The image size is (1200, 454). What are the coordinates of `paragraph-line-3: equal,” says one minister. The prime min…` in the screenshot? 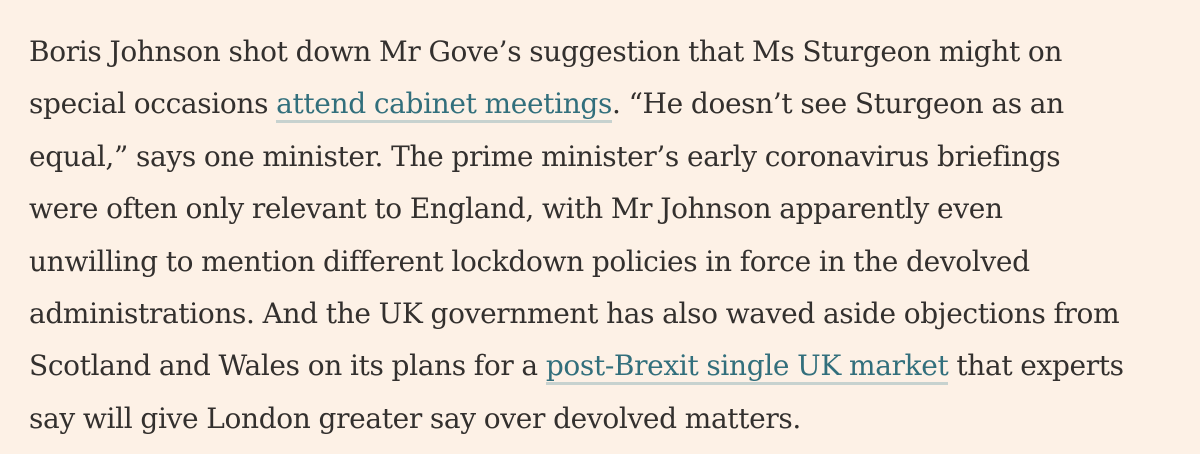 It's located at (604, 157).